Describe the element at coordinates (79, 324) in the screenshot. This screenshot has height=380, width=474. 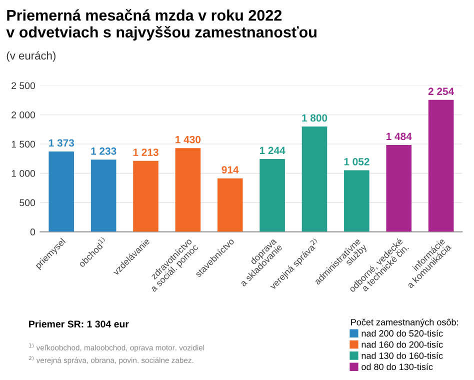
I see `text: Priemer SR: 1 304 eur` at that location.